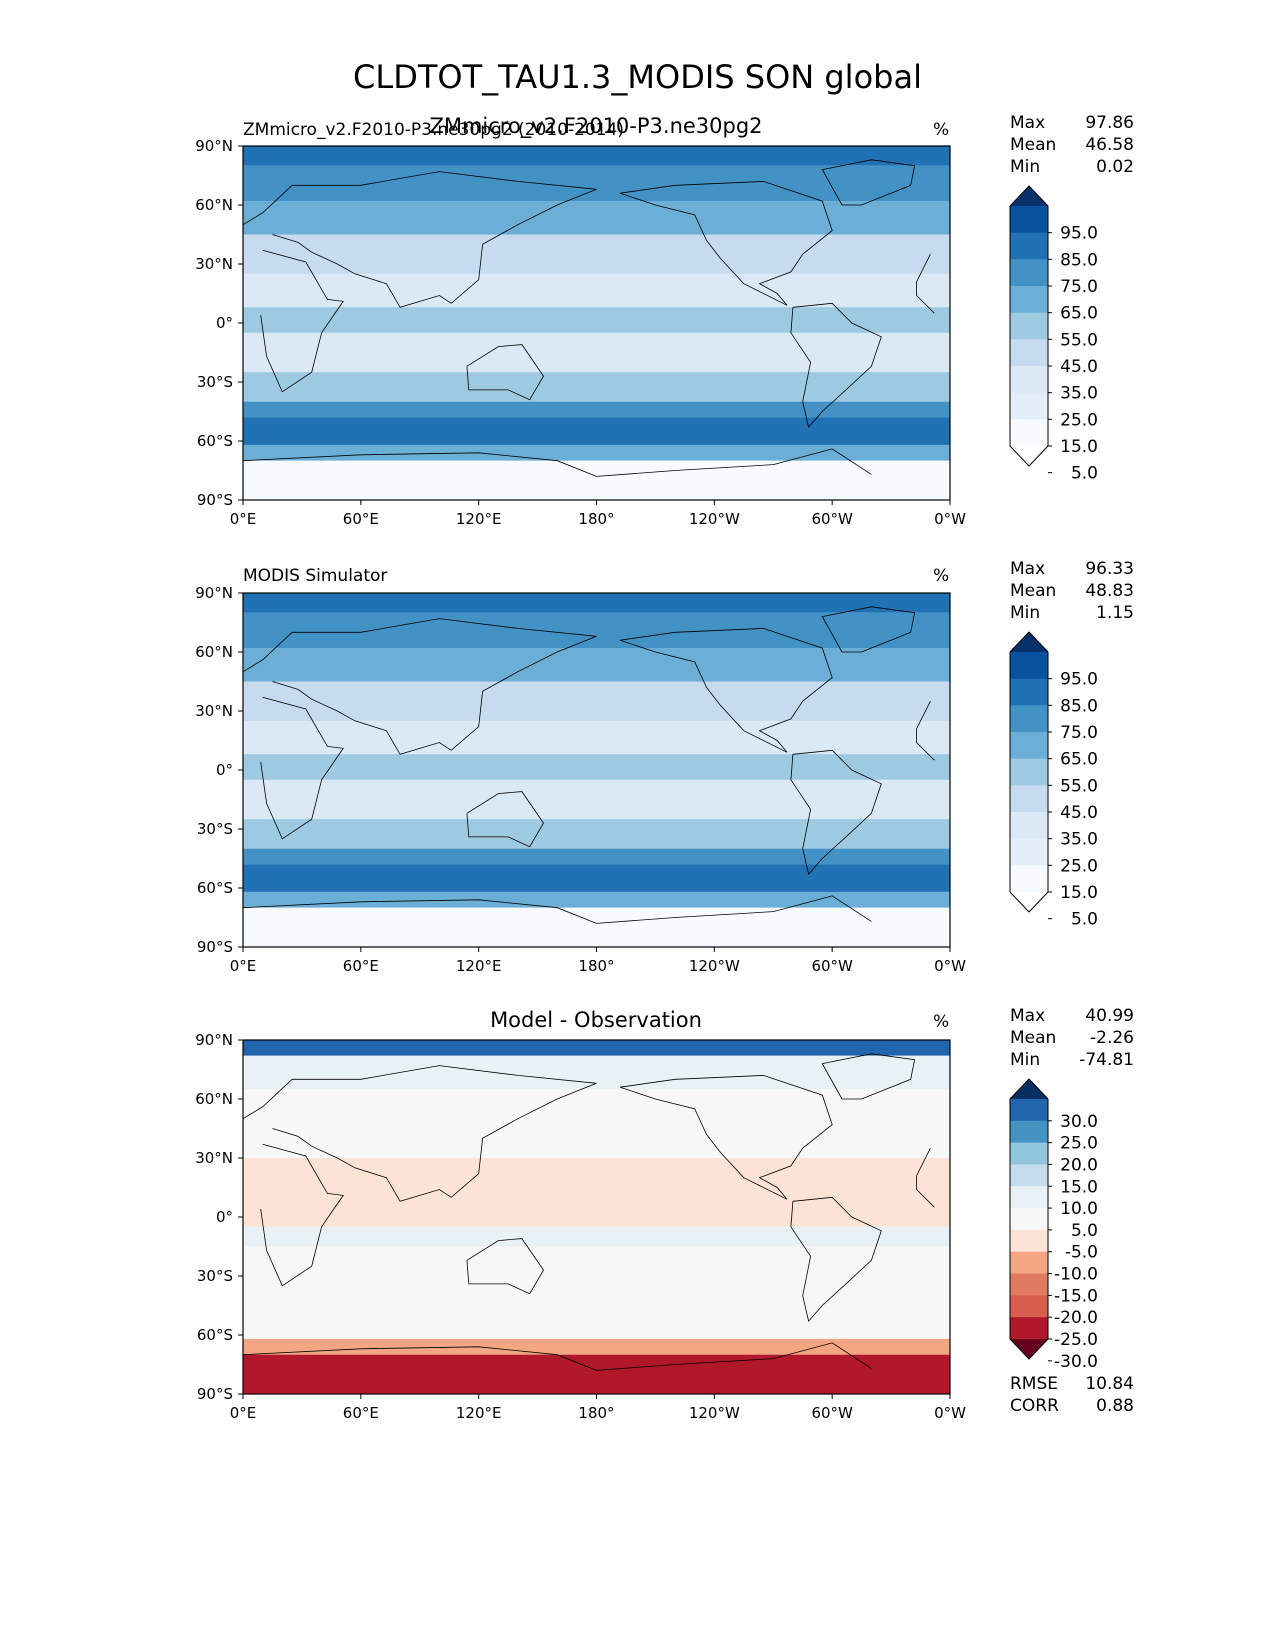  What do you see at coordinates (243, 1413) in the screenshot?
I see `x-tick-label: 0°E` at bounding box center [243, 1413].